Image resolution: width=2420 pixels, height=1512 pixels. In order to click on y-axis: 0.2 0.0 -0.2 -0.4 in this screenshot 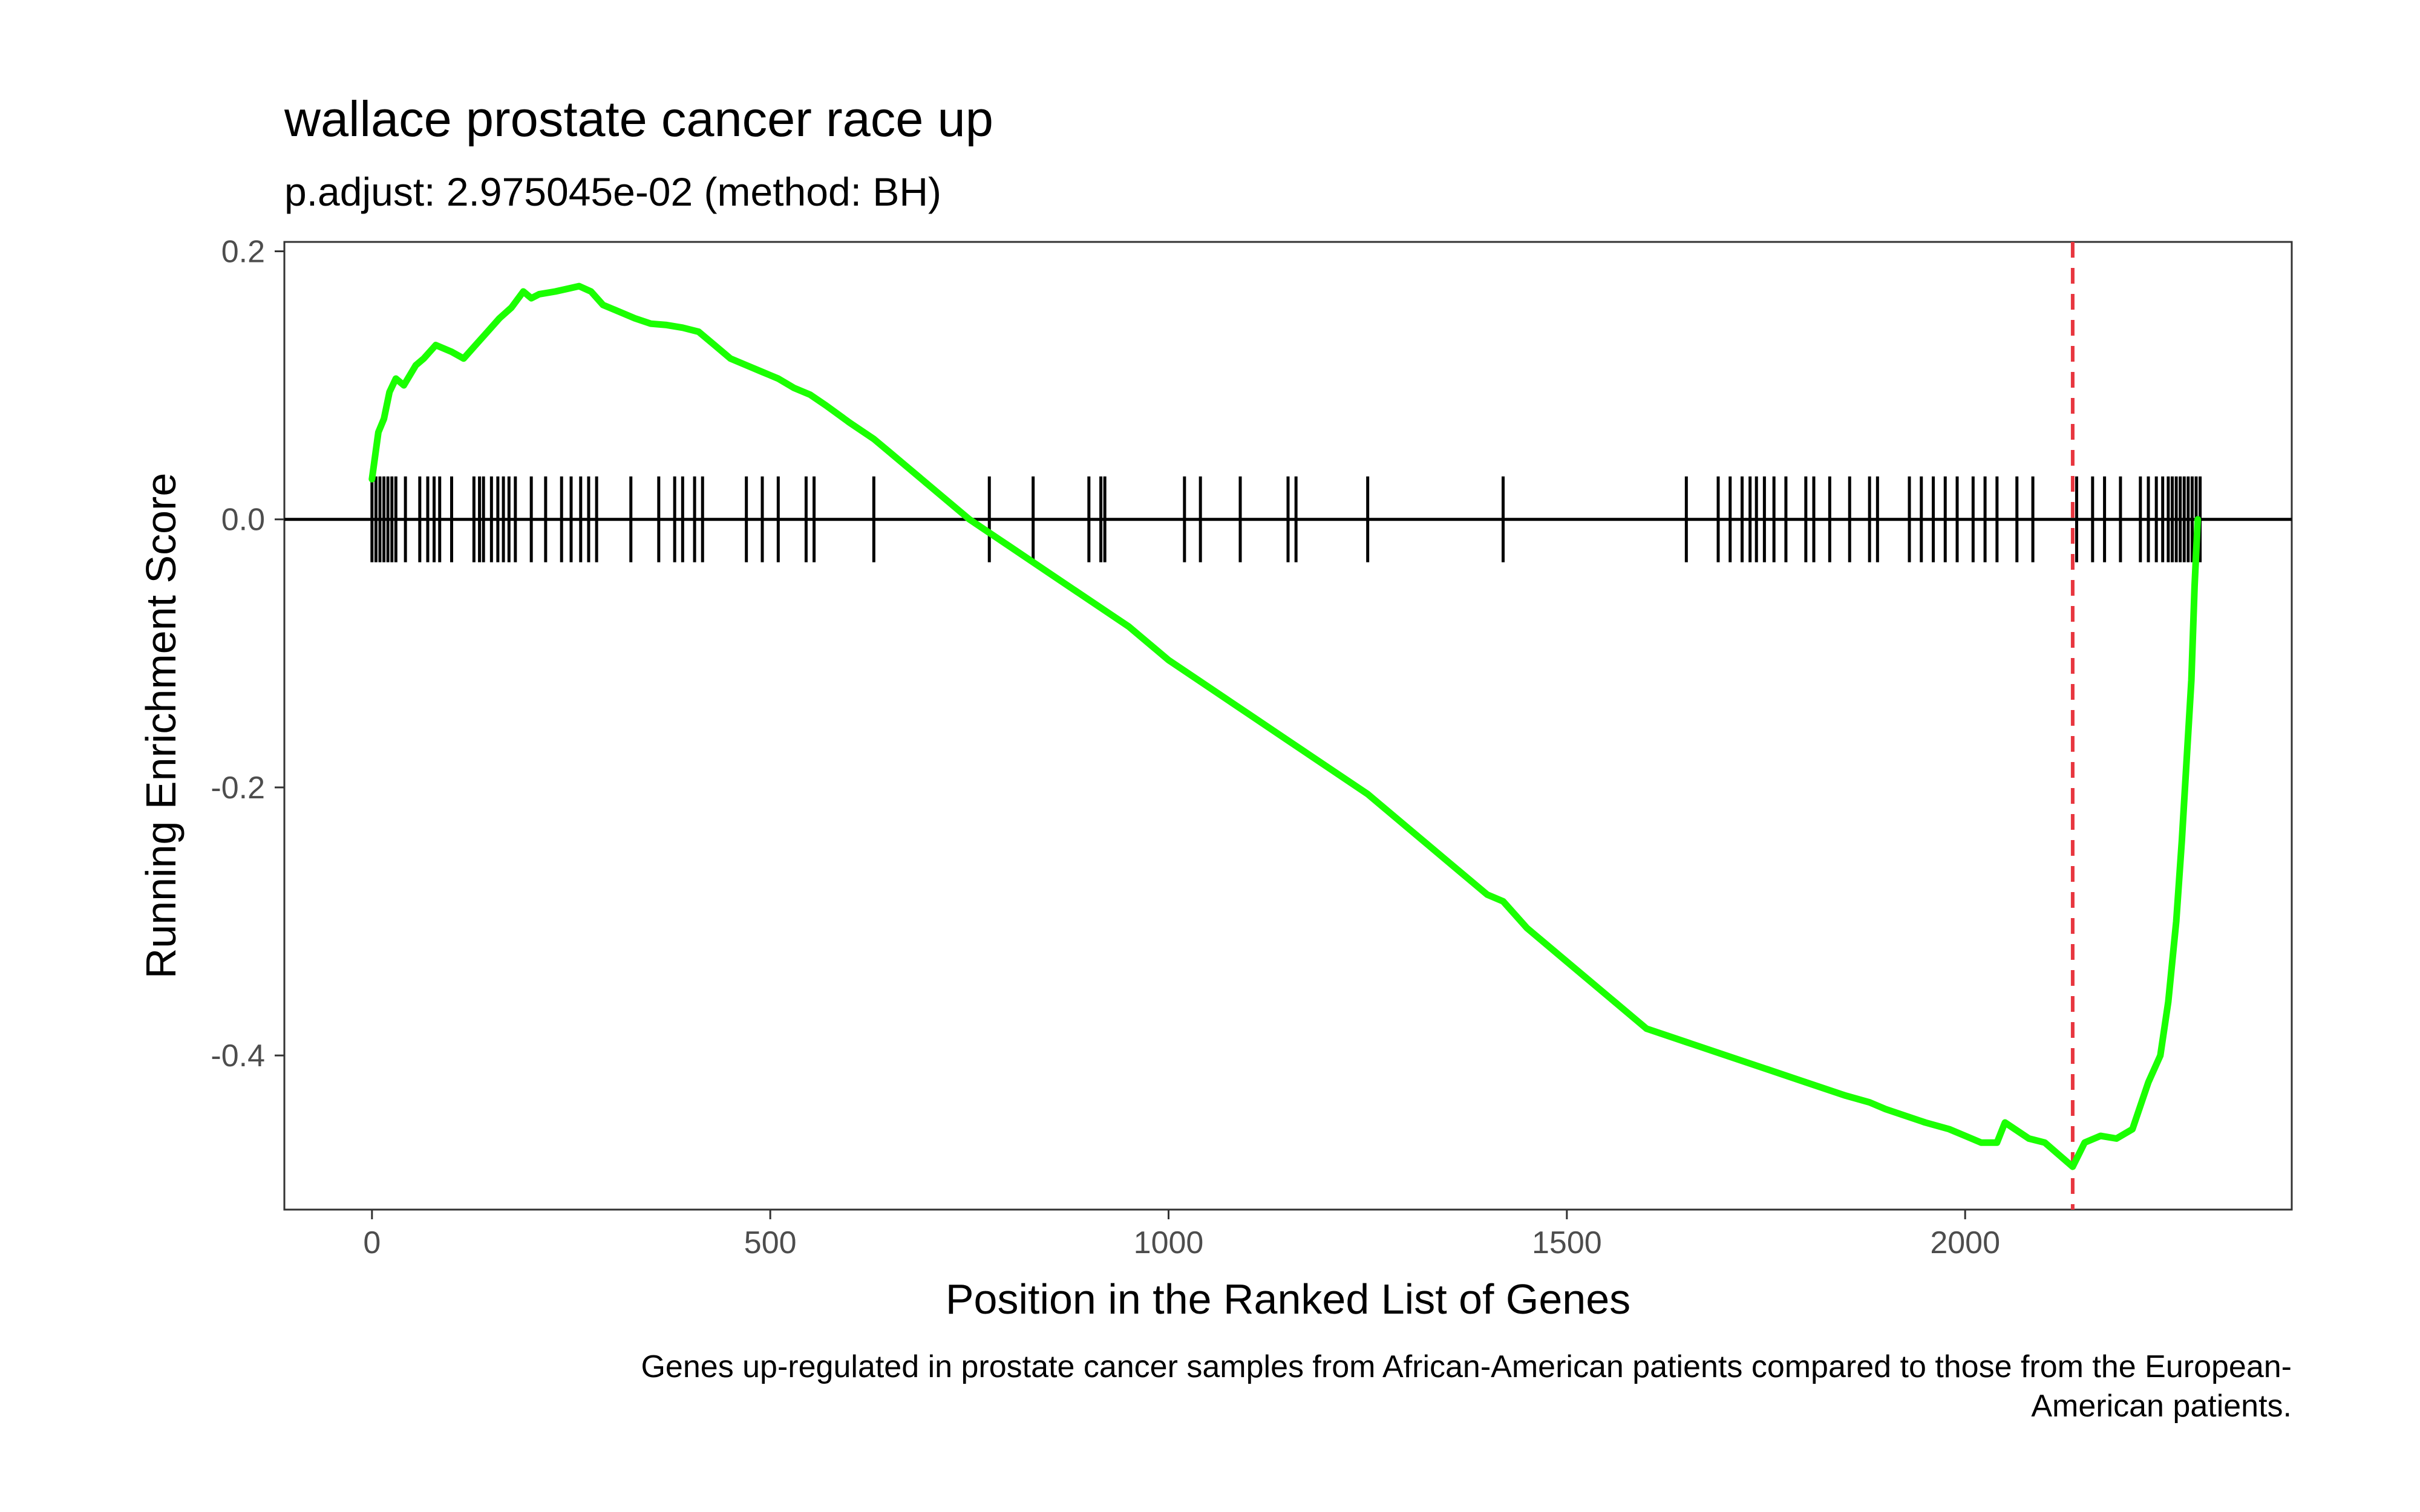, I will do `click(247, 654)`.